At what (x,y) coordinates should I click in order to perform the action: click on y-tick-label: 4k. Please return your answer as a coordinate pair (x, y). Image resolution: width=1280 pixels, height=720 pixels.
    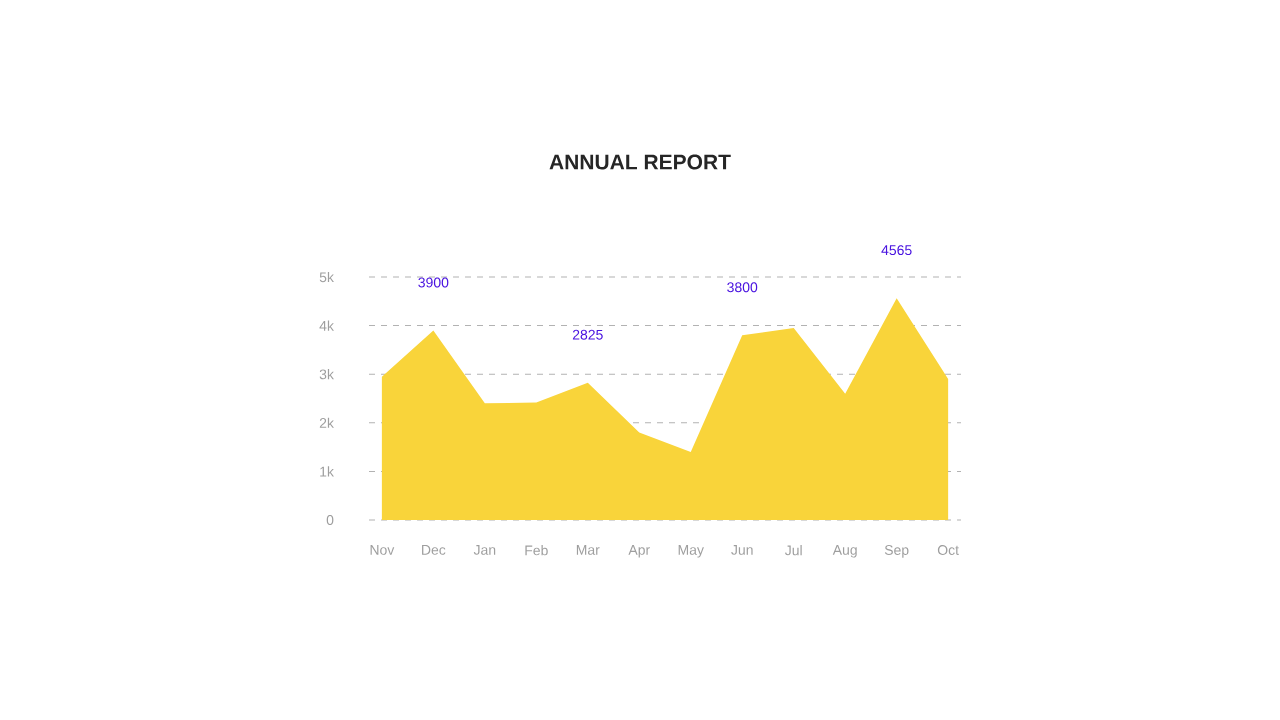
    Looking at the image, I should click on (326, 325).